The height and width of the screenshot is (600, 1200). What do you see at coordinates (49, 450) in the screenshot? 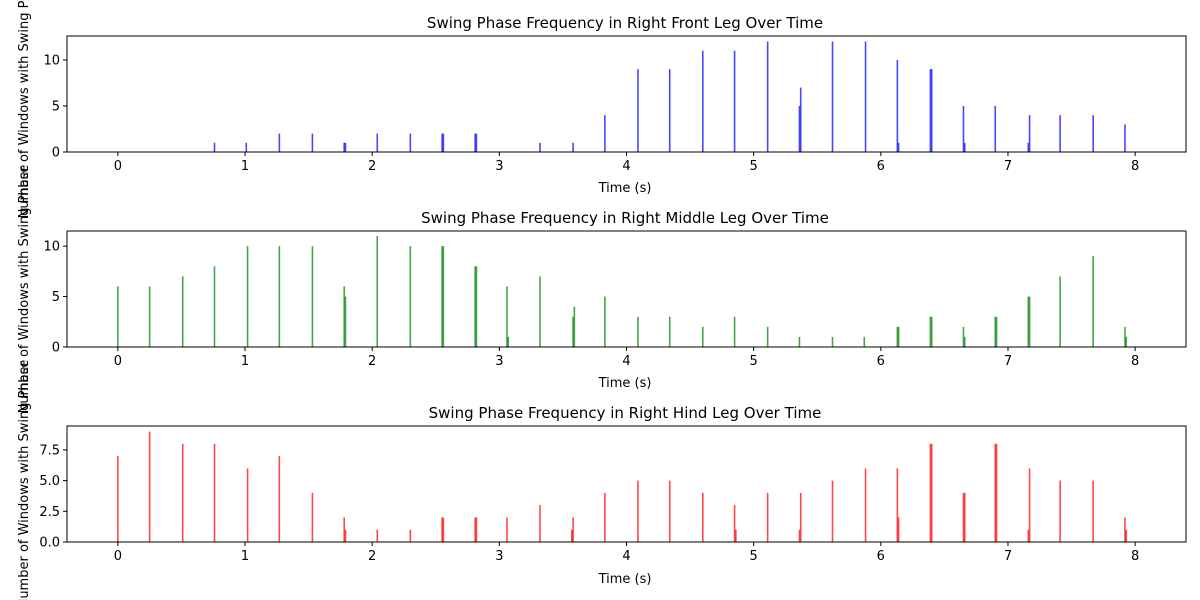
I see `y-tick-label: 7.5` at bounding box center [49, 450].